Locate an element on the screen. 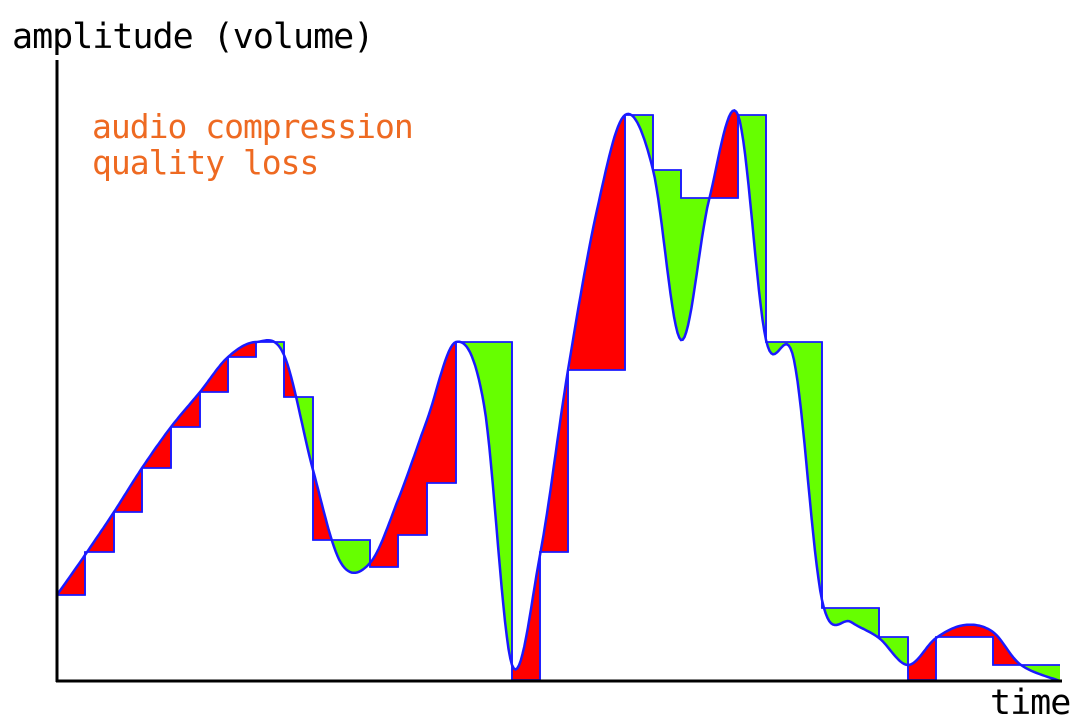 This screenshot has width=1080, height=723. y-axis-label: amplitude (volume) is located at coordinates (192, 37).